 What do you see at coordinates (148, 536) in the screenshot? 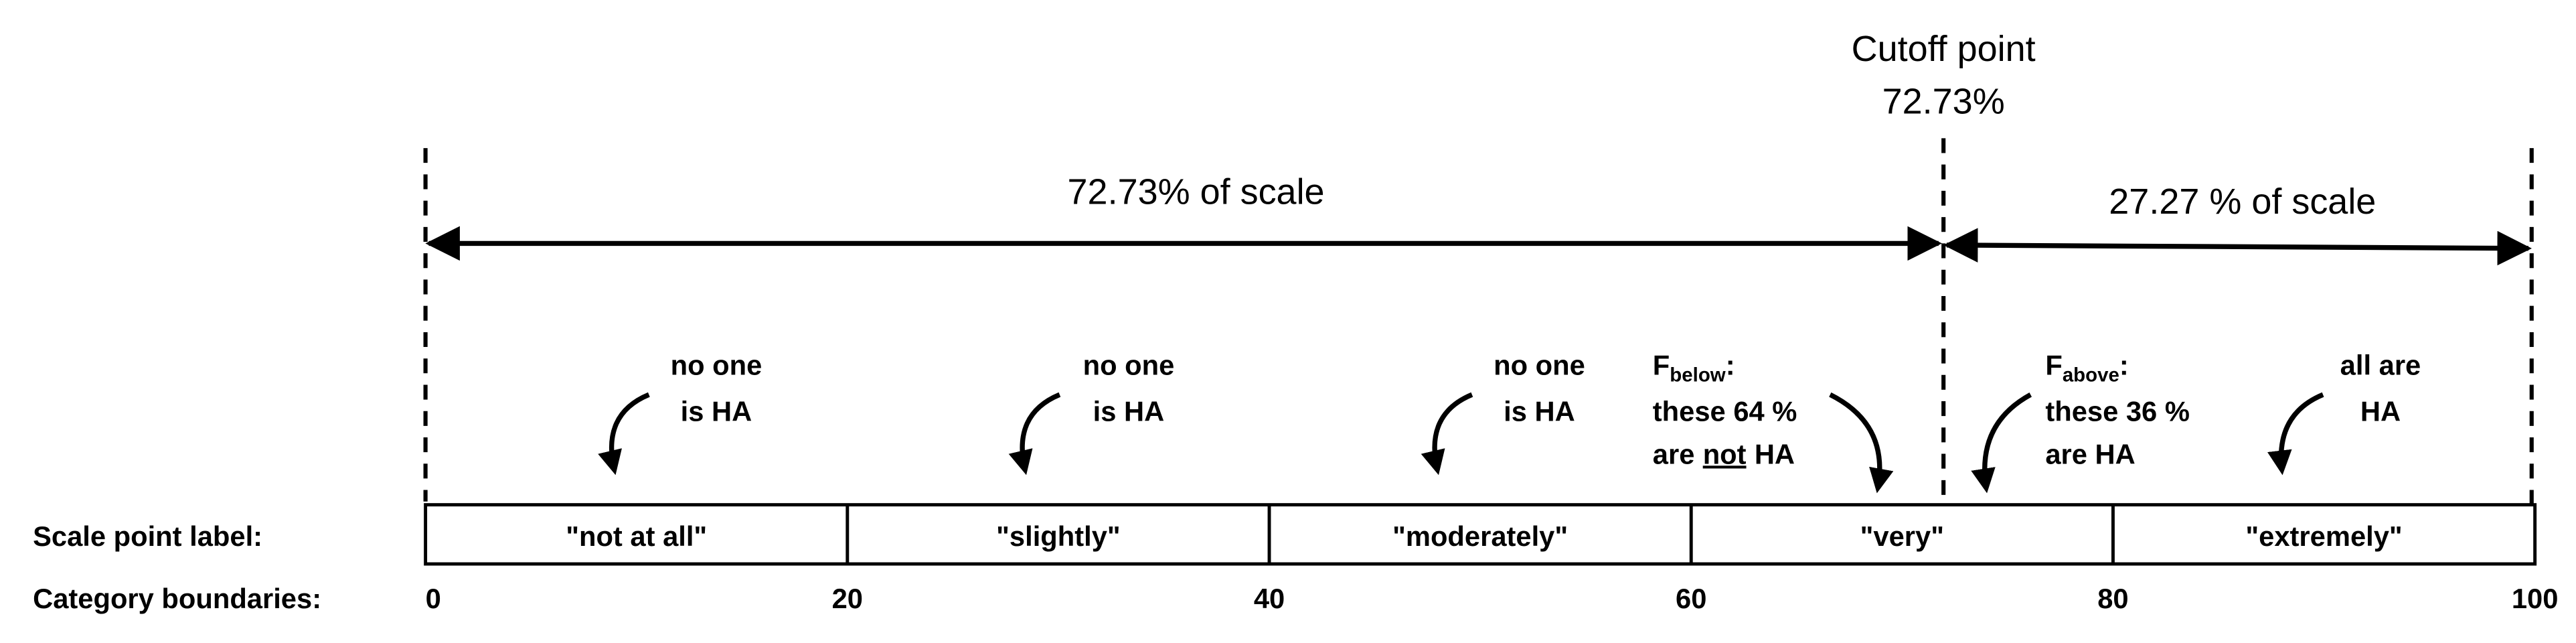
I see `row-label: Scale point label:` at bounding box center [148, 536].